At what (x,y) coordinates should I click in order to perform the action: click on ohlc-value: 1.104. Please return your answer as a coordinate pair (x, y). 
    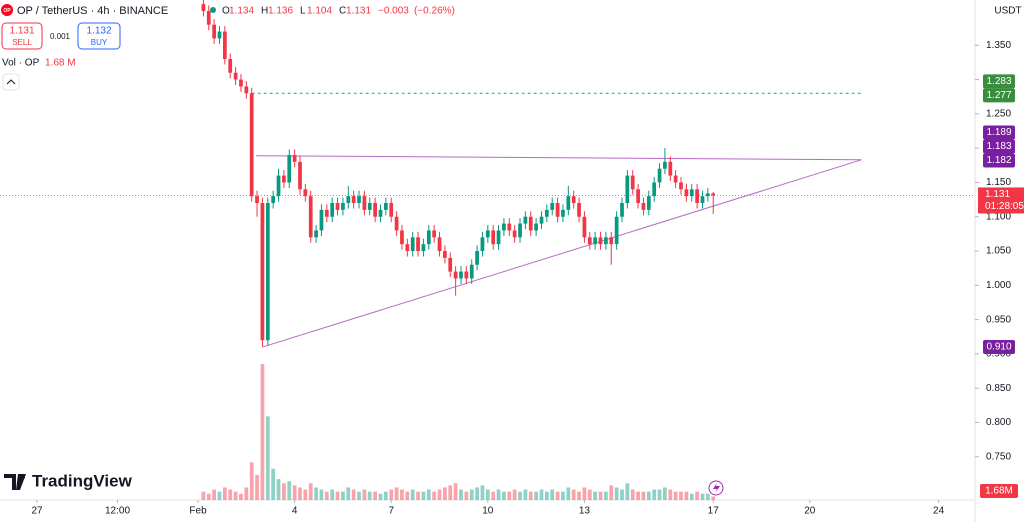
    Looking at the image, I should click on (319, 11).